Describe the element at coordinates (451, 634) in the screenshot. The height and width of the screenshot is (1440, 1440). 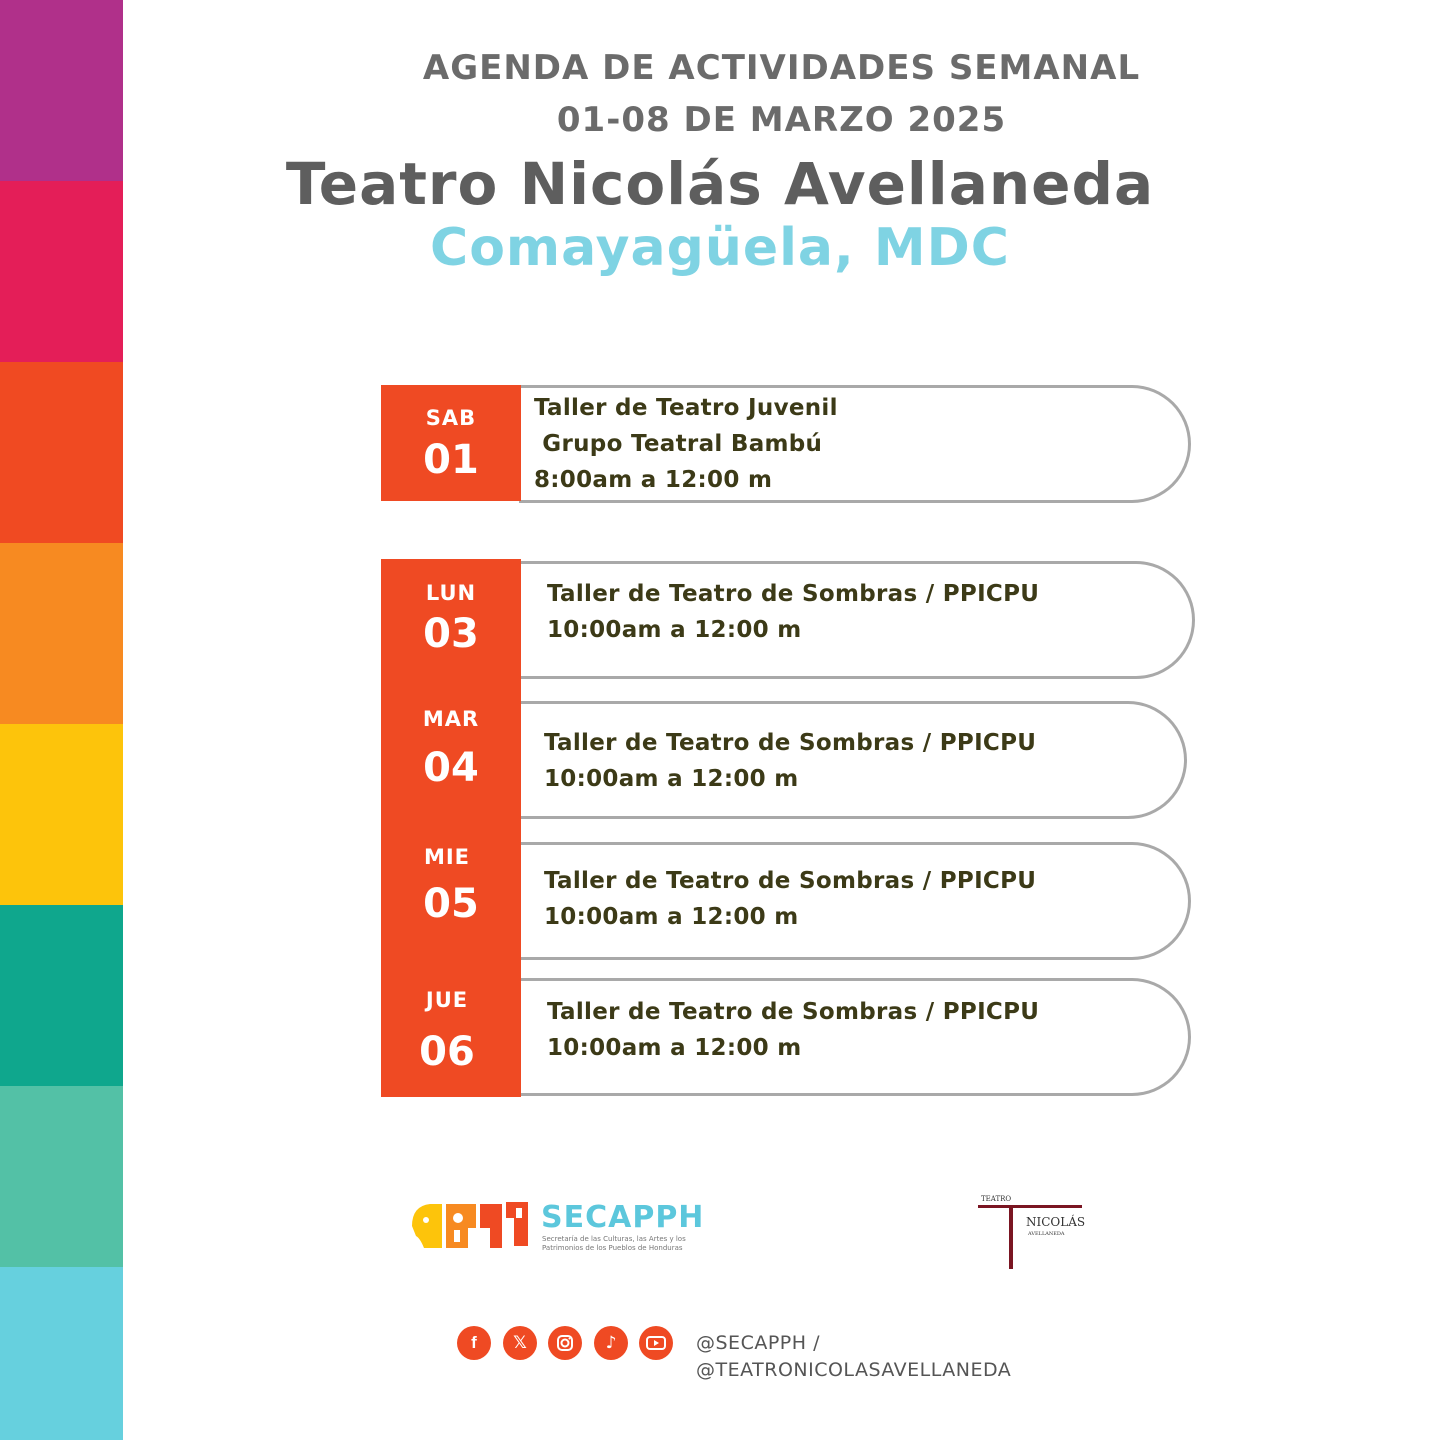
I see `day-number: 03` at that location.